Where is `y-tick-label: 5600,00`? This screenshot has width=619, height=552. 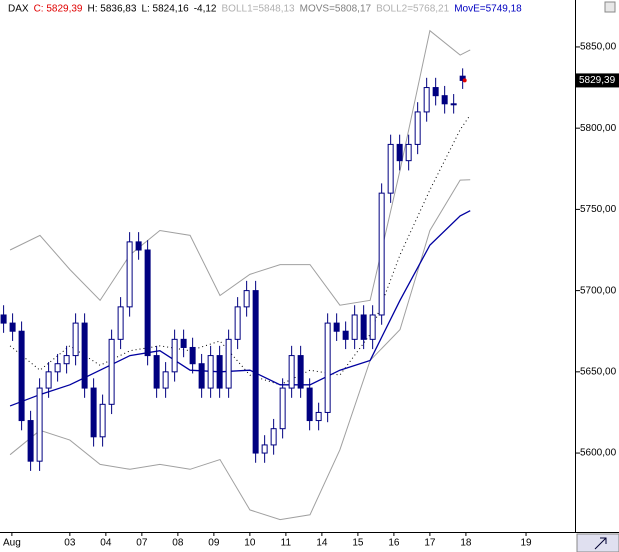 y-tick-label: 5600,00 is located at coordinates (598, 453).